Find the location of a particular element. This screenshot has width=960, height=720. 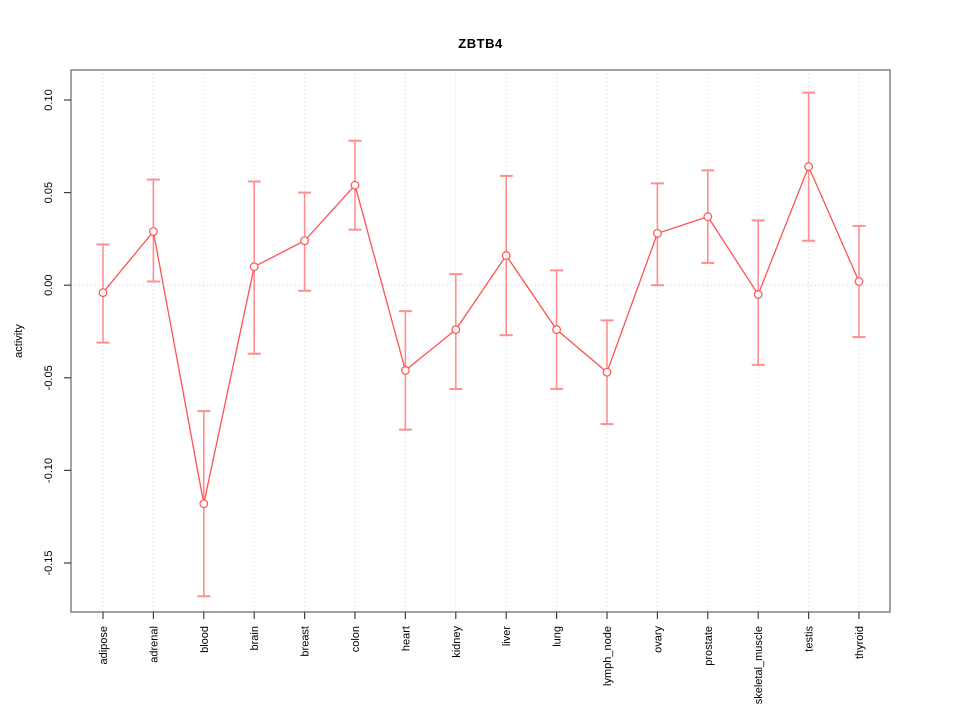

x-tick-label: adrenal is located at coordinates (154, 644).